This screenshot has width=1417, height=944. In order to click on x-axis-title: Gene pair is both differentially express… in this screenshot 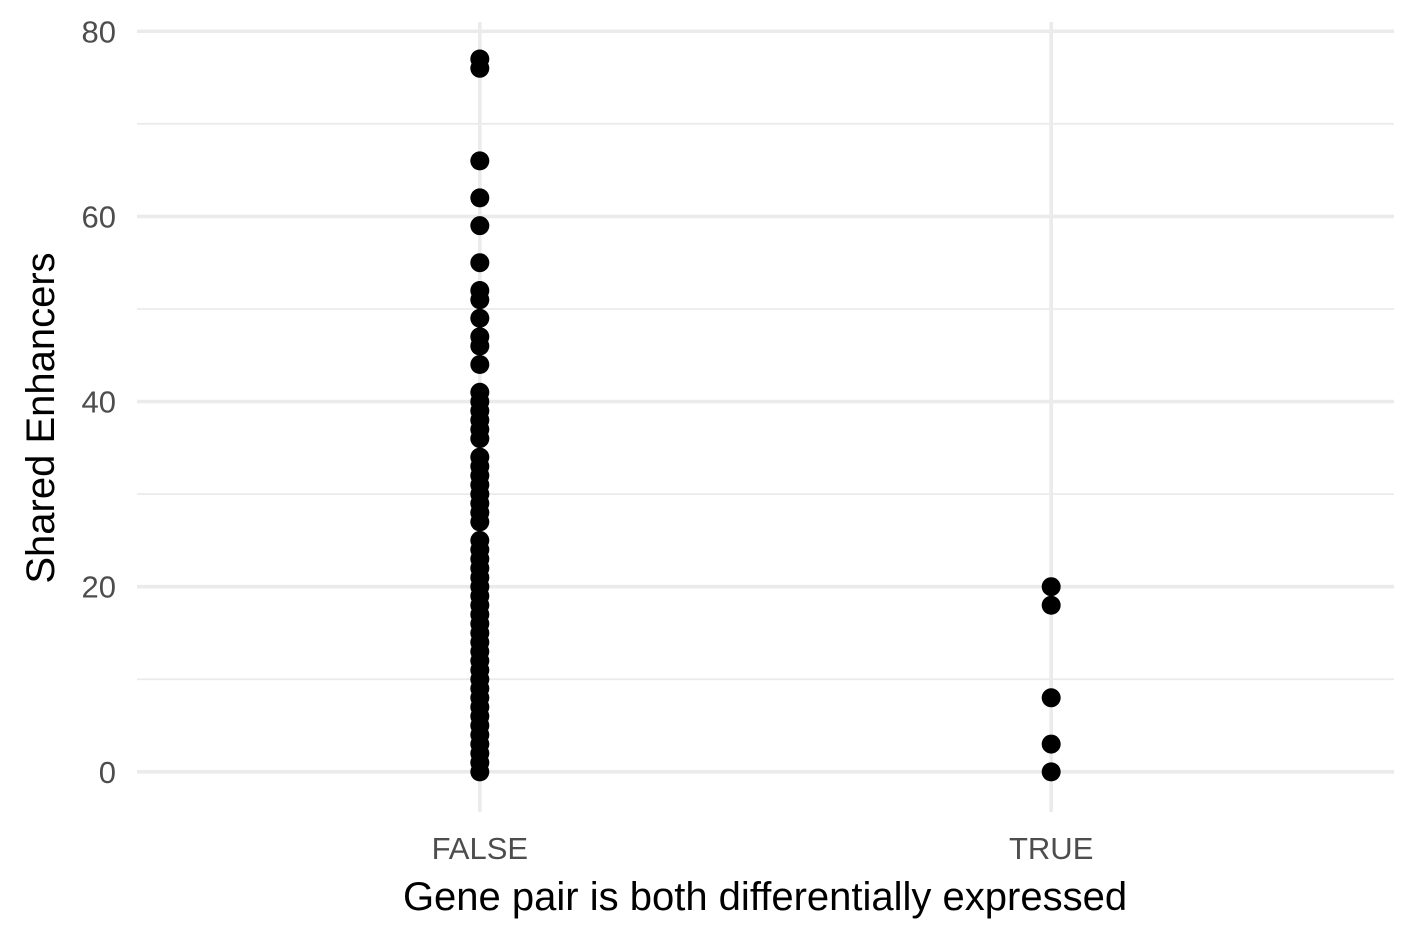, I will do `click(765, 897)`.